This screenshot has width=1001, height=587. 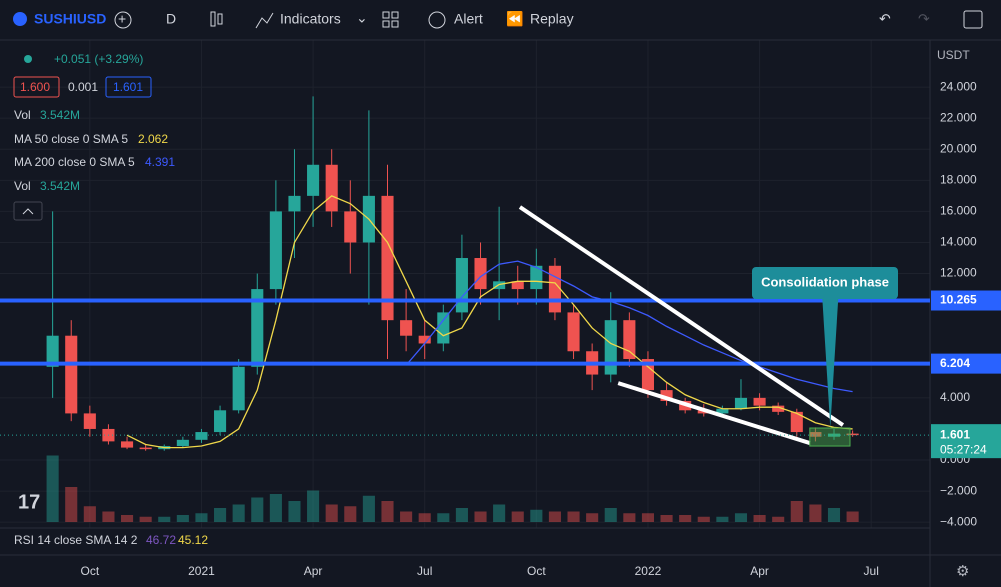 I want to click on change: +0.051 (+3.29%), so click(x=98, y=59).